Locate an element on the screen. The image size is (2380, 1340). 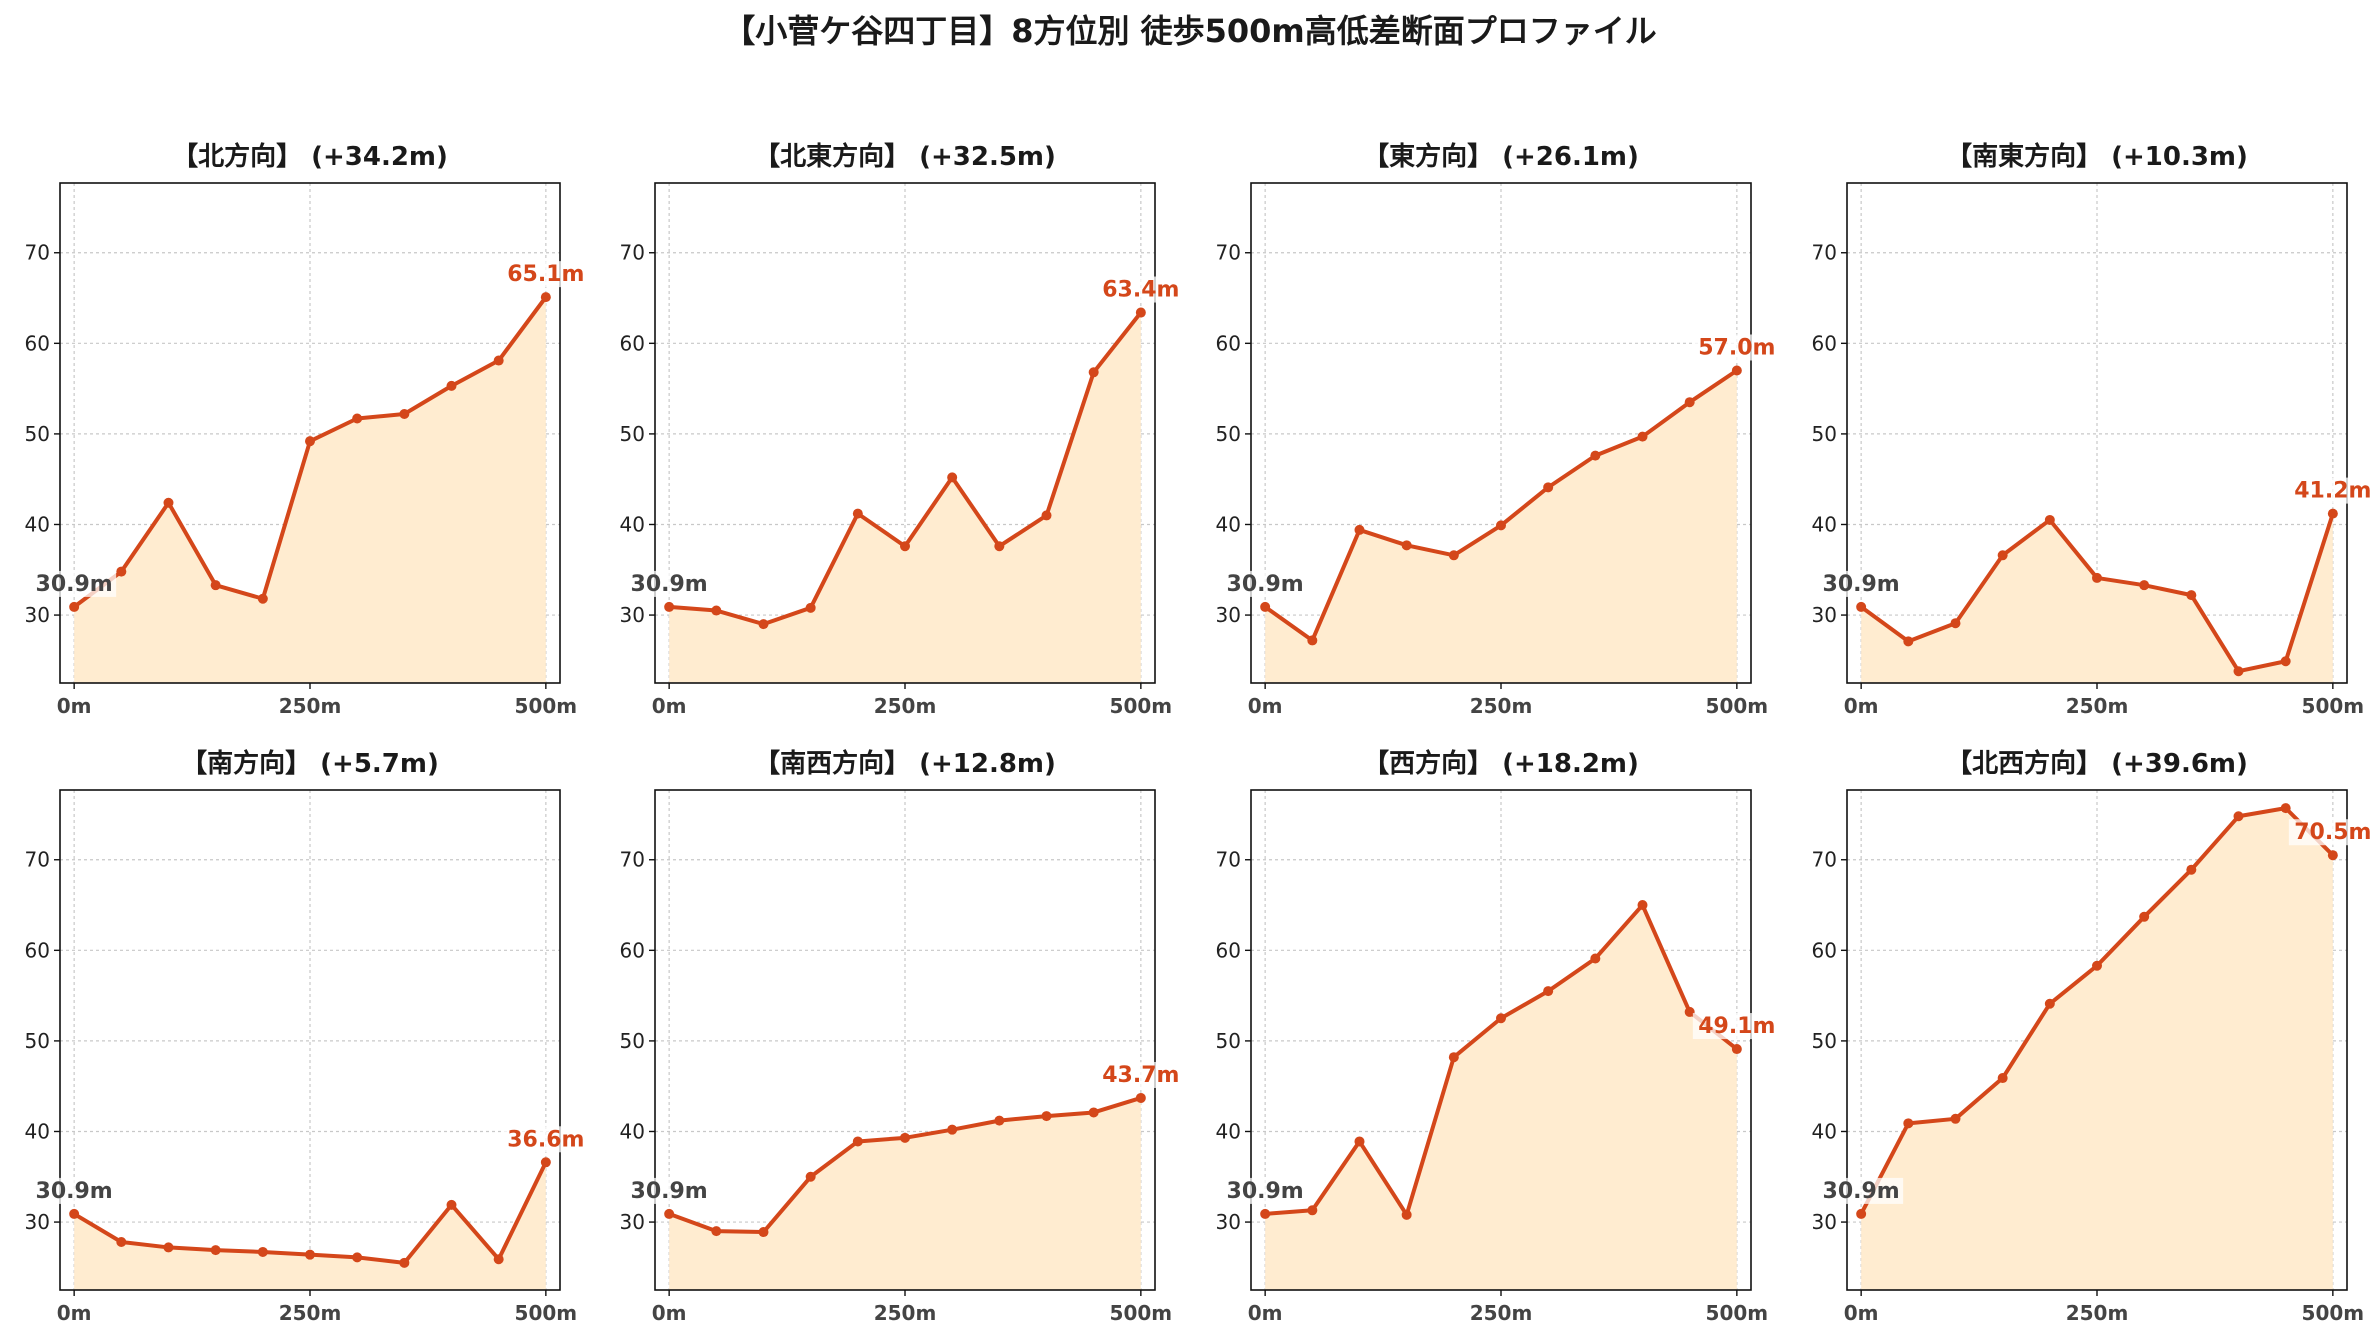
panel-title: 【西方向】 (+18.2m) is located at coordinates (1501, 763).